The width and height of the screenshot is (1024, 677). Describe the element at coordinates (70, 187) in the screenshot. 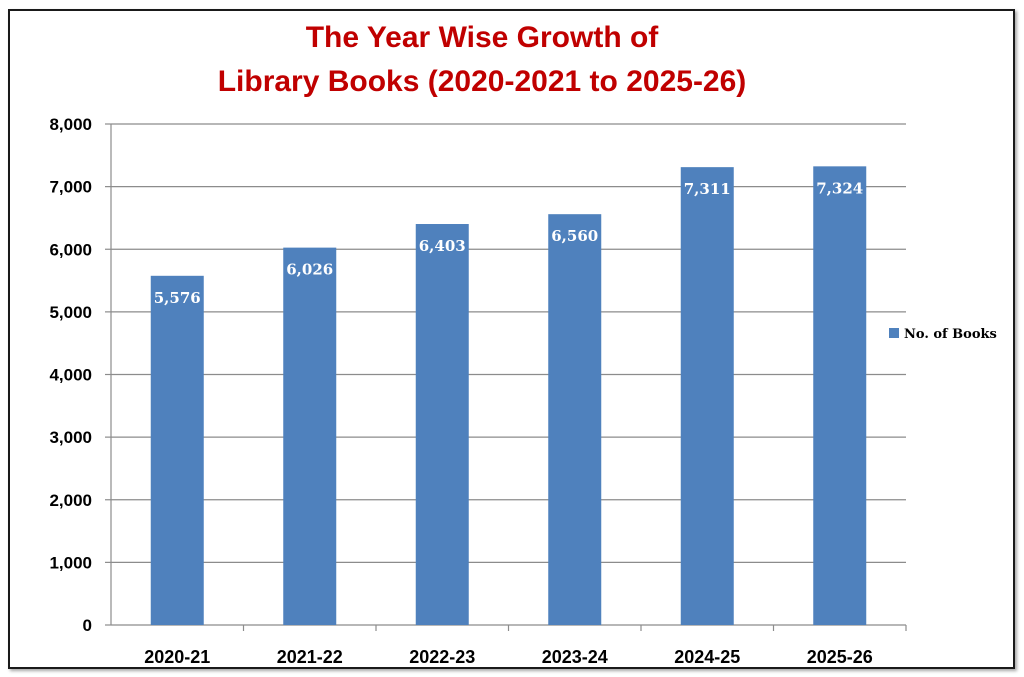

I see `y-tick-label: 7,000` at that location.